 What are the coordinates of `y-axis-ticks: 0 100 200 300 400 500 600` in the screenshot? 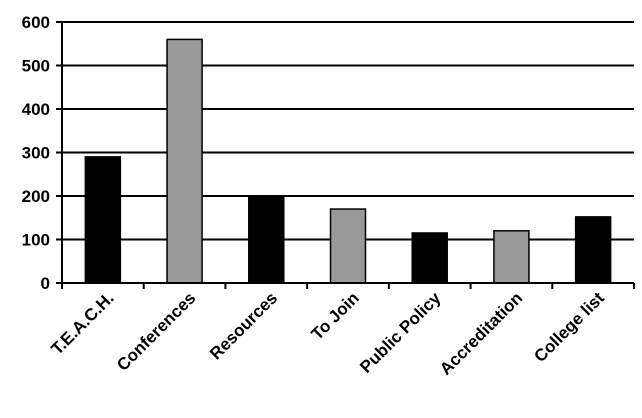 It's located at (42, 153).